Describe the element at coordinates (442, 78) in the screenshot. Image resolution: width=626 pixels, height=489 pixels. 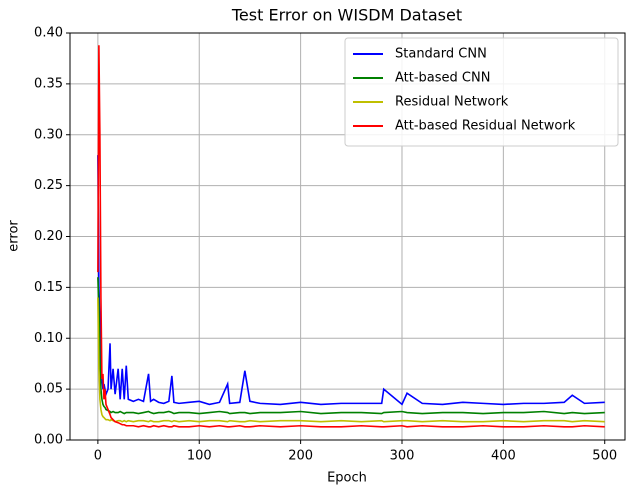
I see `legend-label: Att-based CNN` at that location.